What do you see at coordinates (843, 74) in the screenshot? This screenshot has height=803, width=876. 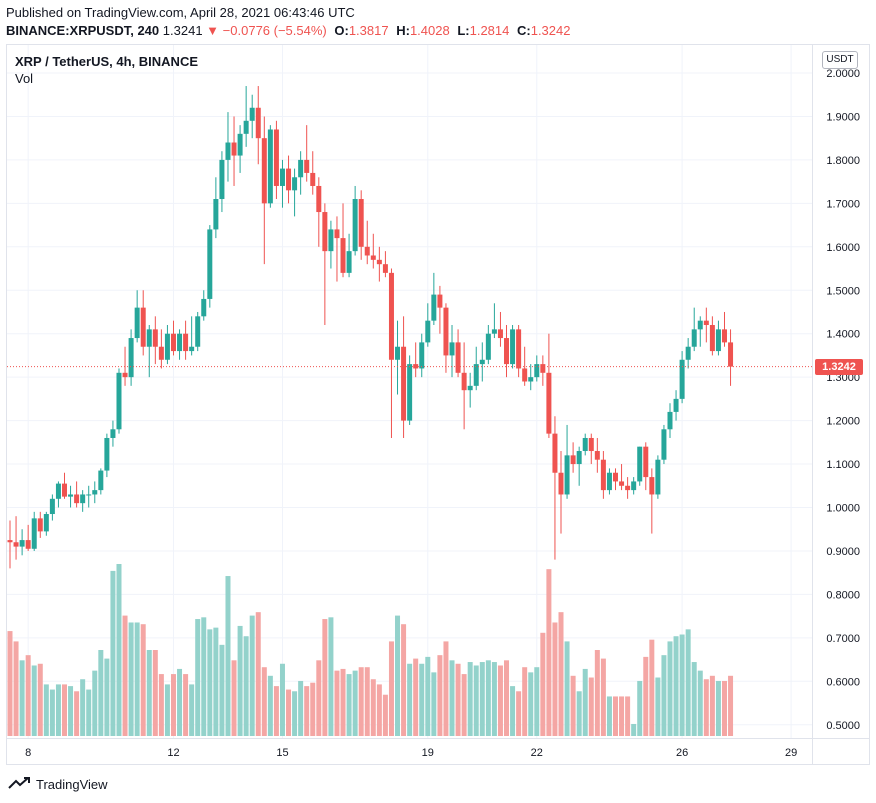 I see `price-tick-label: 2.0000` at bounding box center [843, 74].